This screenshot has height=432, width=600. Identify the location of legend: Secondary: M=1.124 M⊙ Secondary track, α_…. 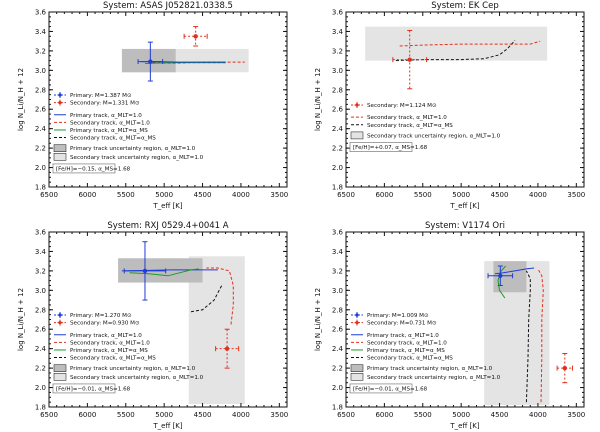
(425, 127).